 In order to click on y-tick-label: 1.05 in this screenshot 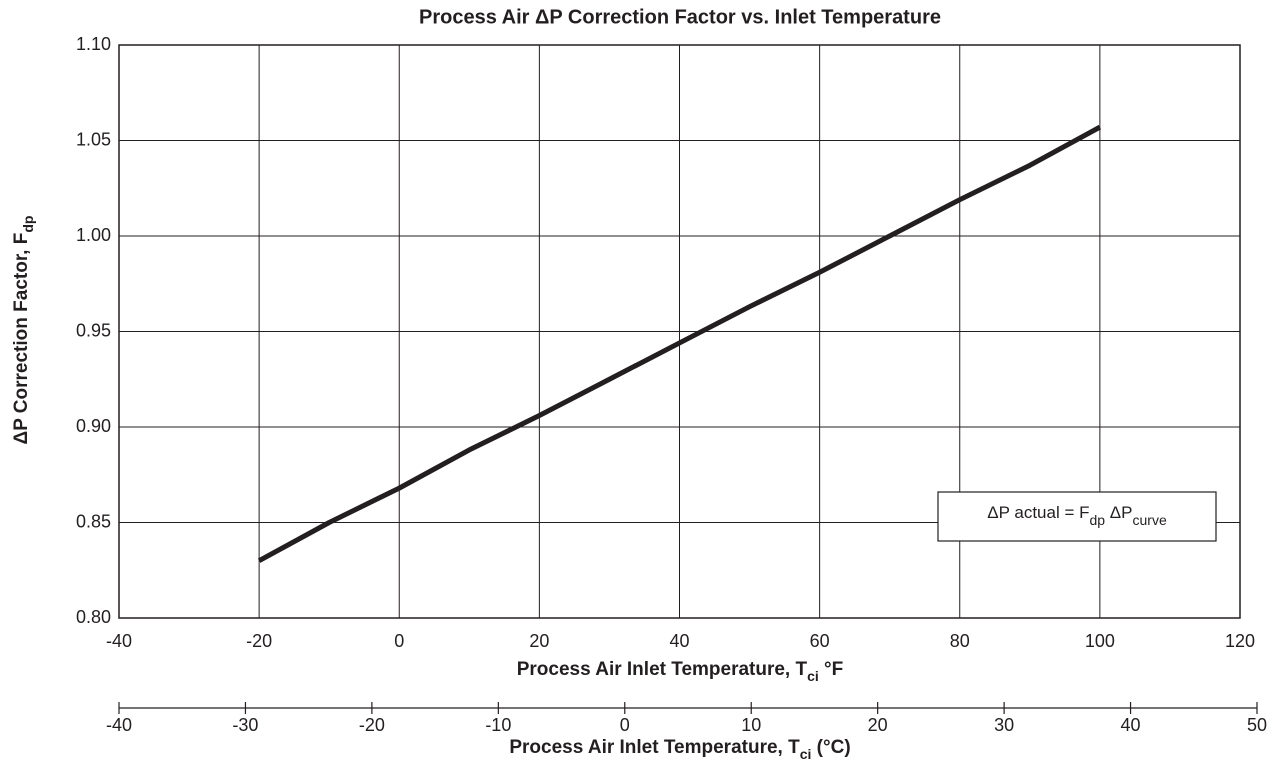, I will do `click(93, 139)`.